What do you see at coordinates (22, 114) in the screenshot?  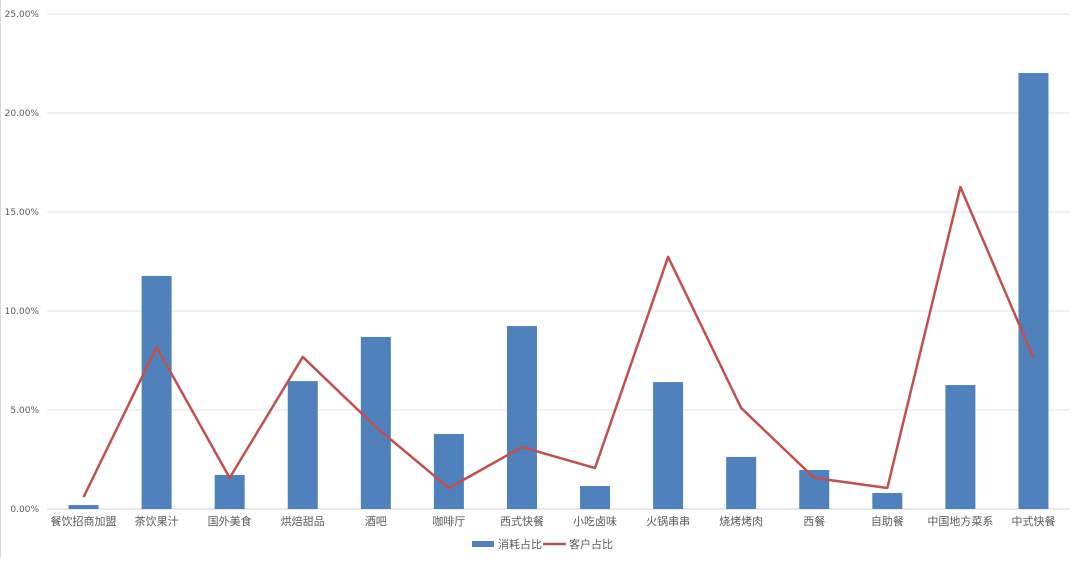 I see `y-tick-label: 20.00%` at bounding box center [22, 114].